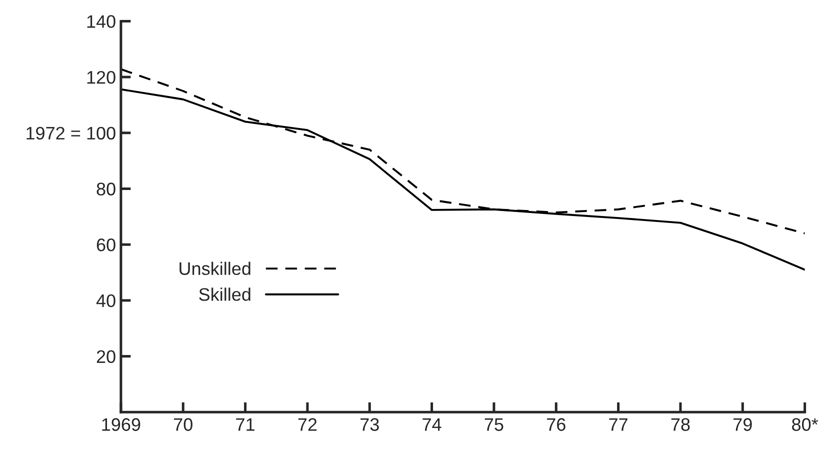 The height and width of the screenshot is (471, 834). I want to click on y-tick-label: 60, so click(106, 245).